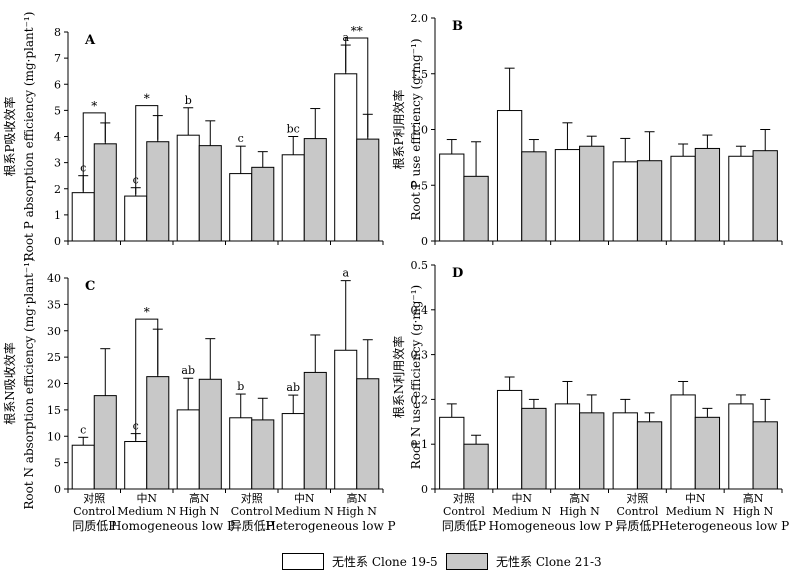  Describe the element at coordinates (147, 379) in the screenshot. I see `sig-bracket-c-g2` at that location.